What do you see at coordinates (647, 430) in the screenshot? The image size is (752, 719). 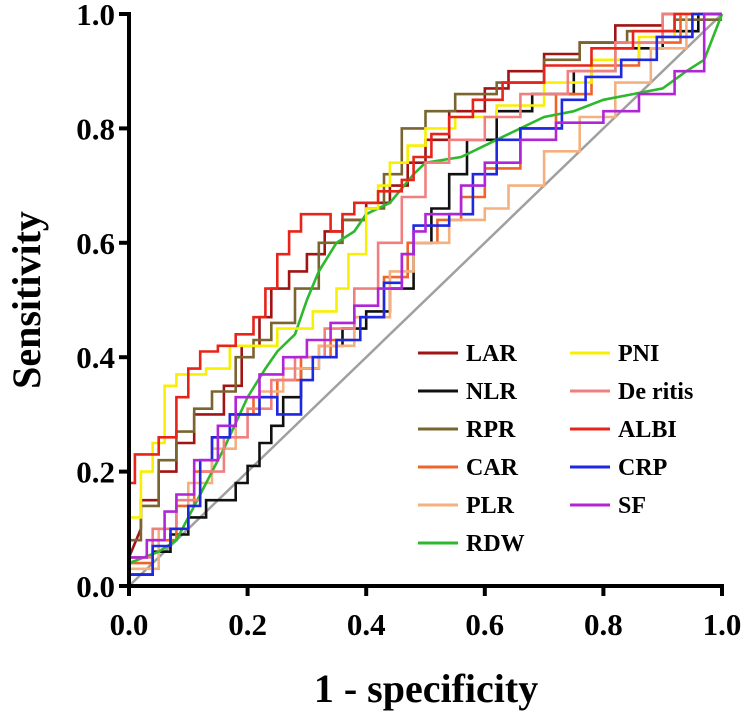 I see `legend-label-albi: ALBI` at bounding box center [647, 430].